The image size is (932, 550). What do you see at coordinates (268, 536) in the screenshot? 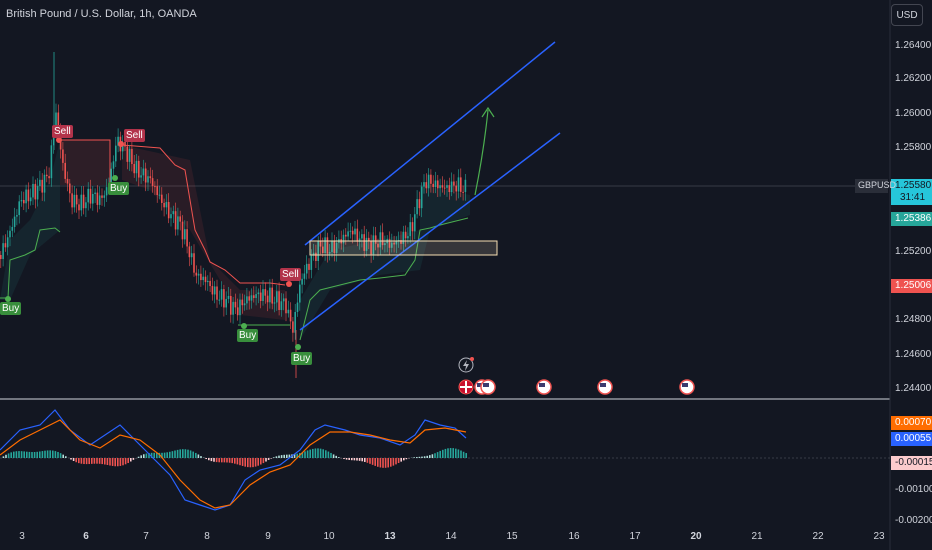
I see `time-tick: 9` at bounding box center [268, 536].